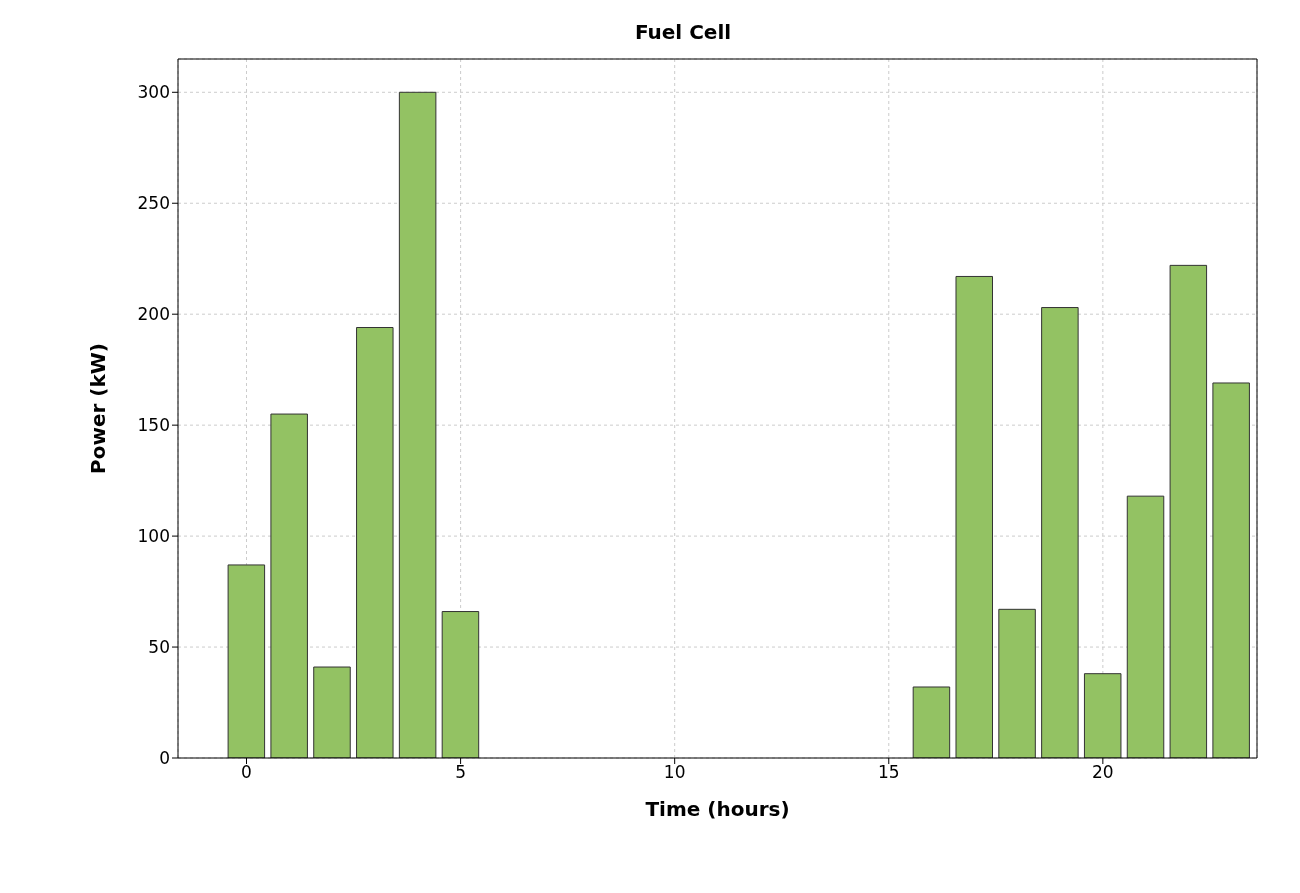 Image resolution: width=1300 pixels, height=893 pixels. I want to click on x-axis-title: Time (hours), so click(717, 809).